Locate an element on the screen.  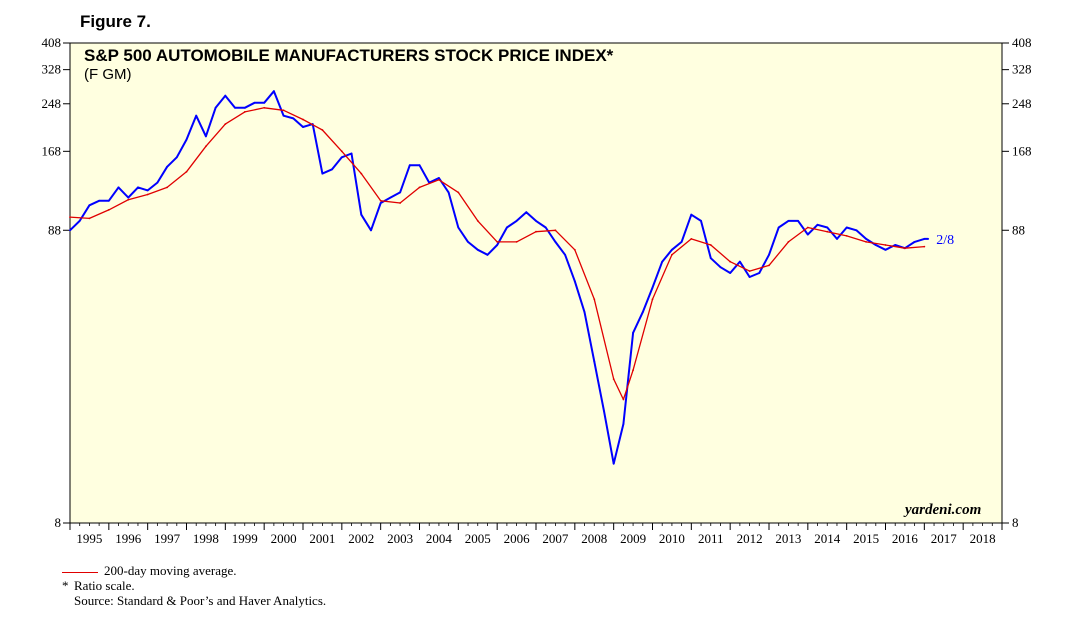
x-tick-label: 2015 is located at coordinates (866, 538).